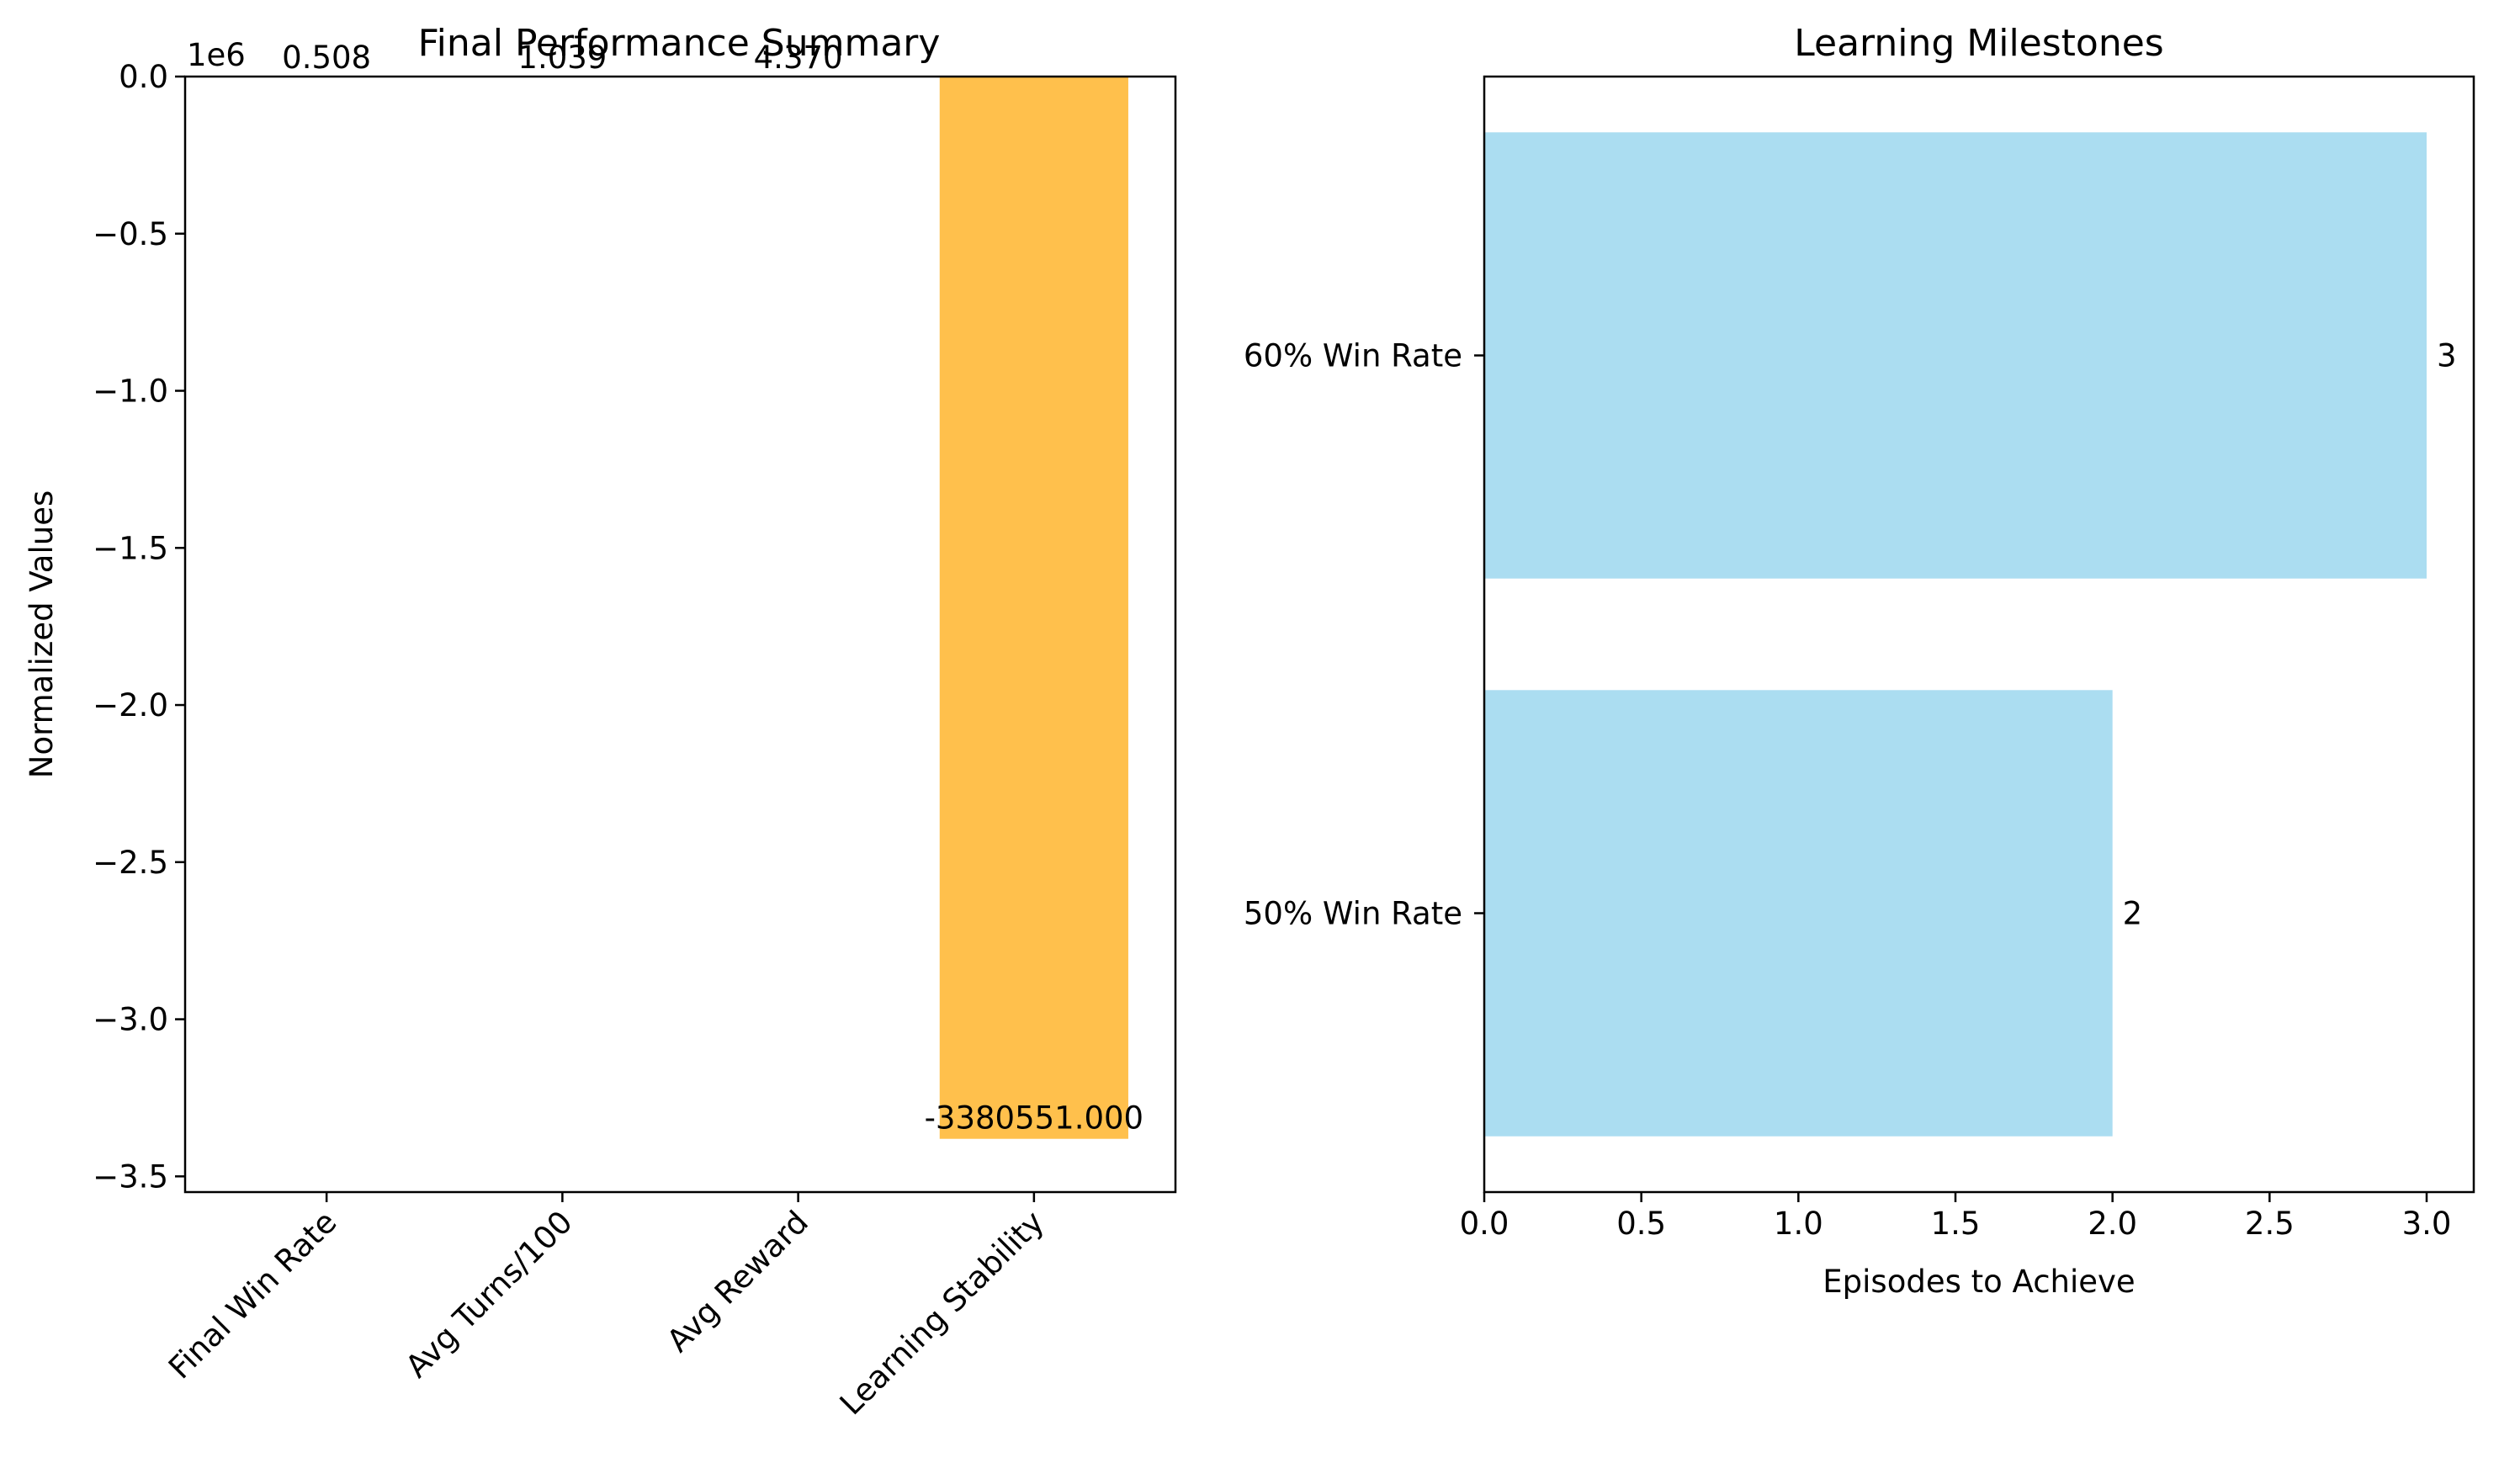 The image size is (2499, 1484). What do you see at coordinates (130, 392) in the screenshot?
I see `y-tick-label: −1.0` at bounding box center [130, 392].